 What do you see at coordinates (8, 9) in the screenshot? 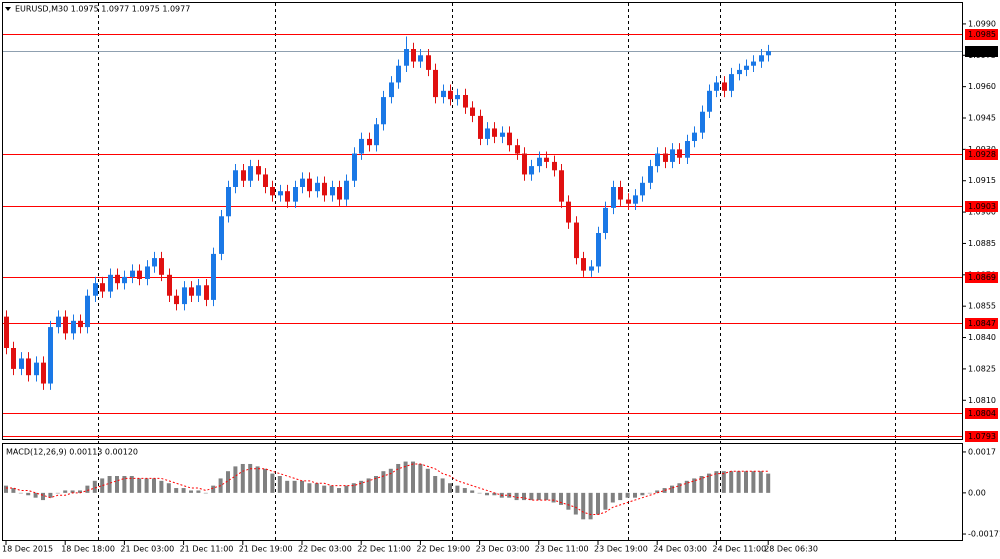
I see `menu-arrow` at bounding box center [8, 9].